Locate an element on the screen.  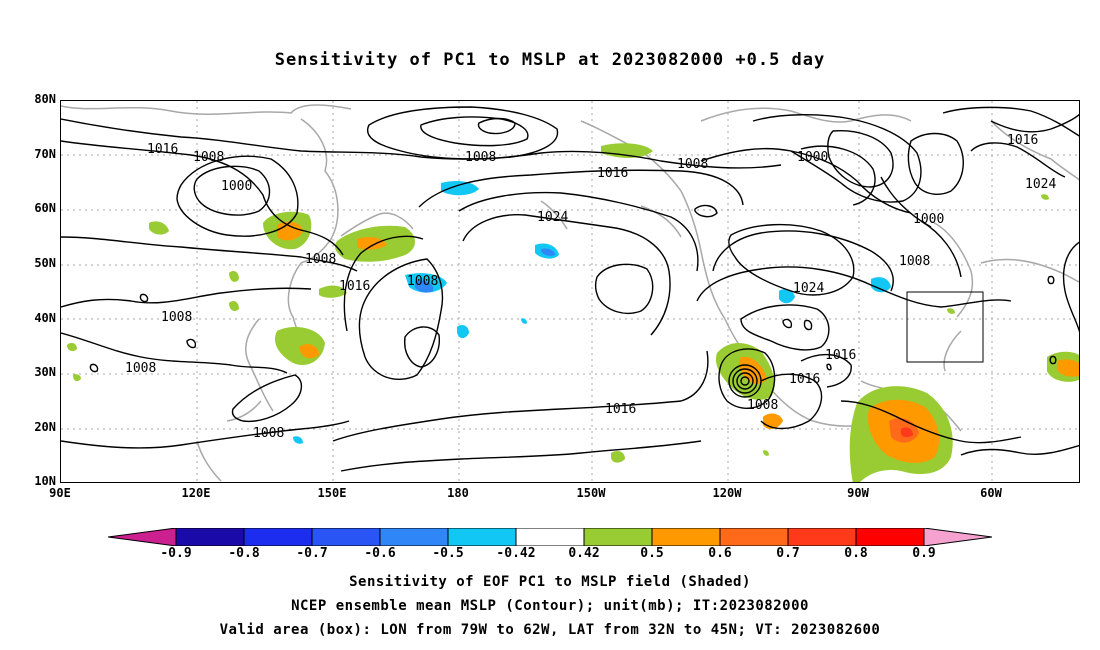
colorbar is located at coordinates (550, 537).